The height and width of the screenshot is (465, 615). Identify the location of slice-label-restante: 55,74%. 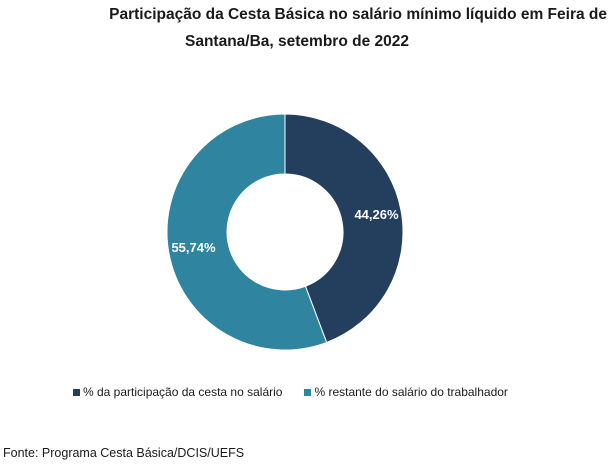
(193, 247).